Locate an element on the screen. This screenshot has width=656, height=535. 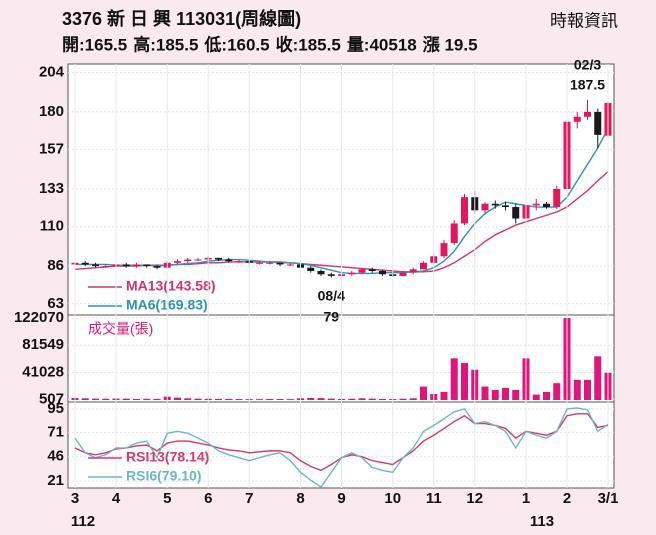
x-tick-label: 9 is located at coordinates (341, 498).